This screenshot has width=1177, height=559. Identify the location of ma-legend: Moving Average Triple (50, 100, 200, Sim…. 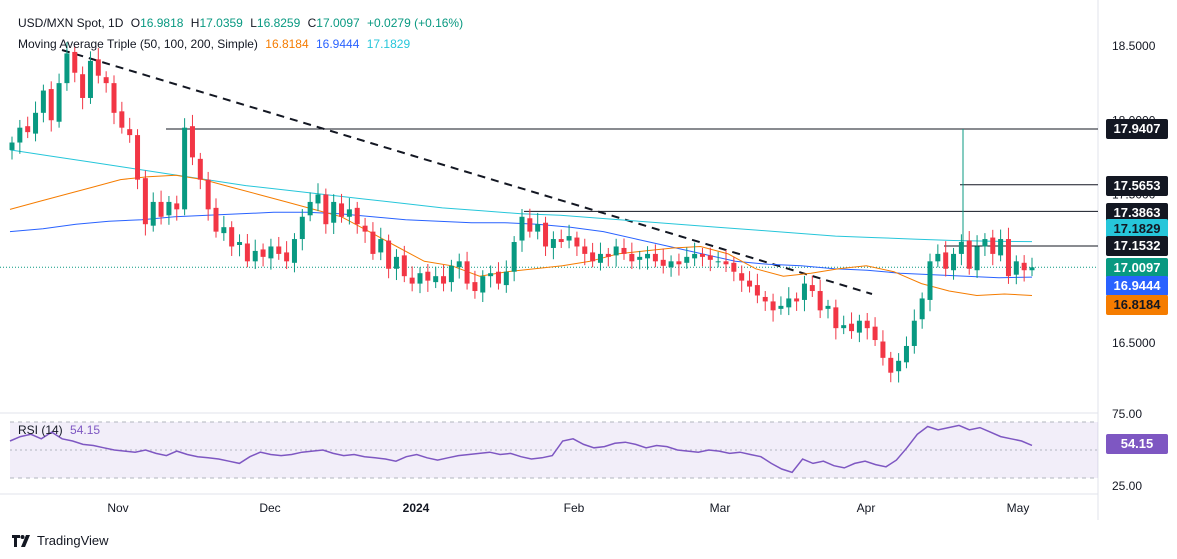
(216, 44).